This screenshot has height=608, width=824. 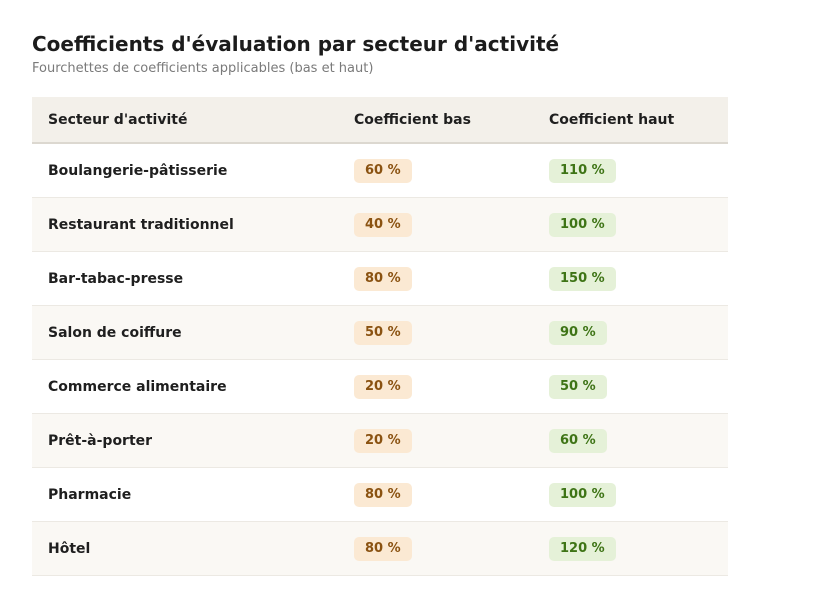 I want to click on column-header-low: Coefficient bas, so click(x=435, y=120).